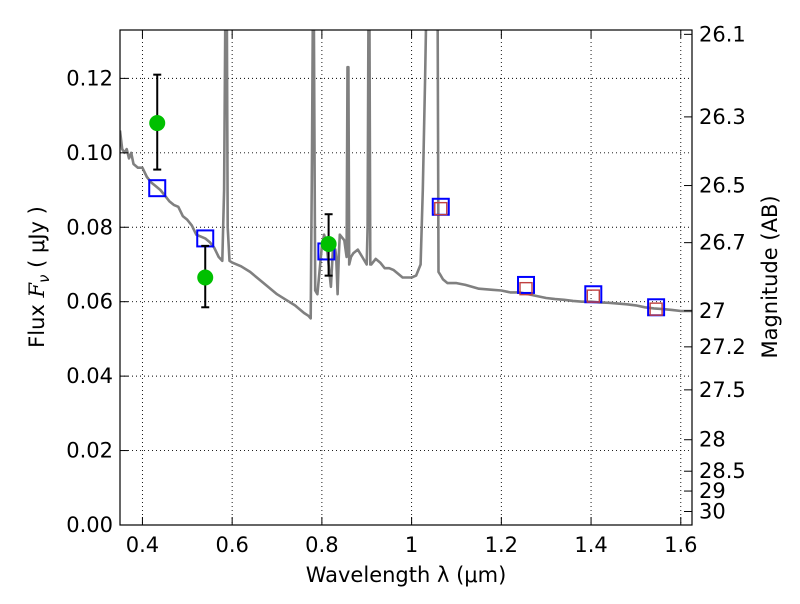 The width and height of the screenshot is (800, 604). Describe the element at coordinates (142, 545) in the screenshot. I see `x-tick-label: 0.4` at that location.